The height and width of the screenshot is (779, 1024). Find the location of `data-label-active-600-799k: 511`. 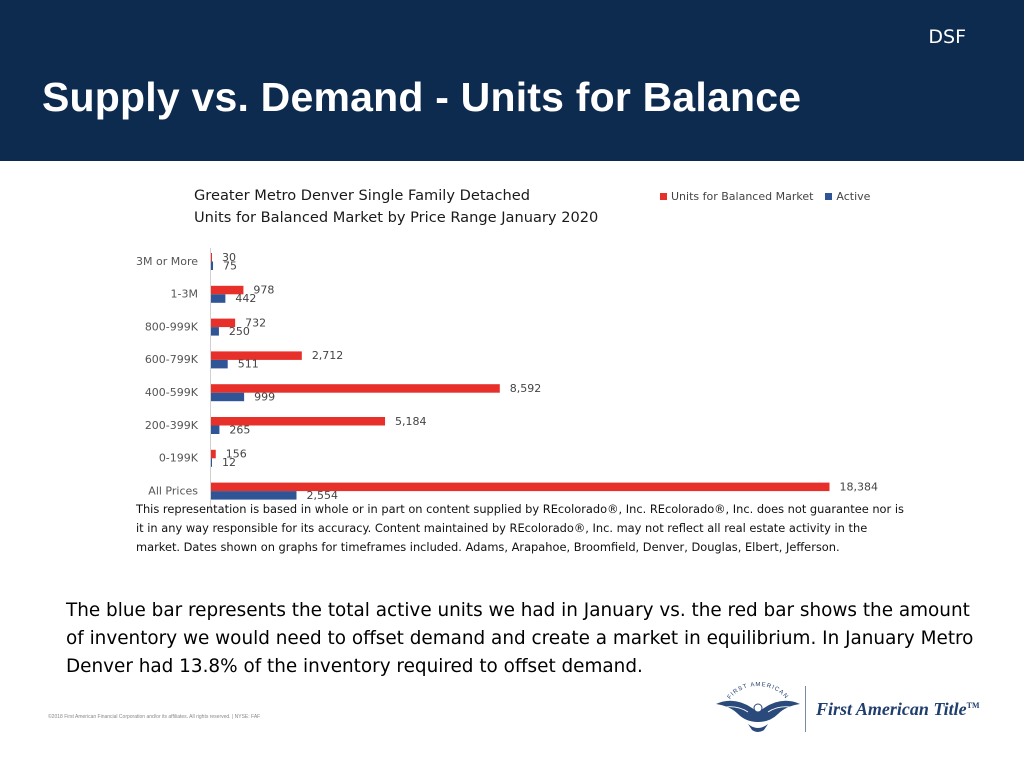

data-label-active-600-799k: 511 is located at coordinates (248, 364).